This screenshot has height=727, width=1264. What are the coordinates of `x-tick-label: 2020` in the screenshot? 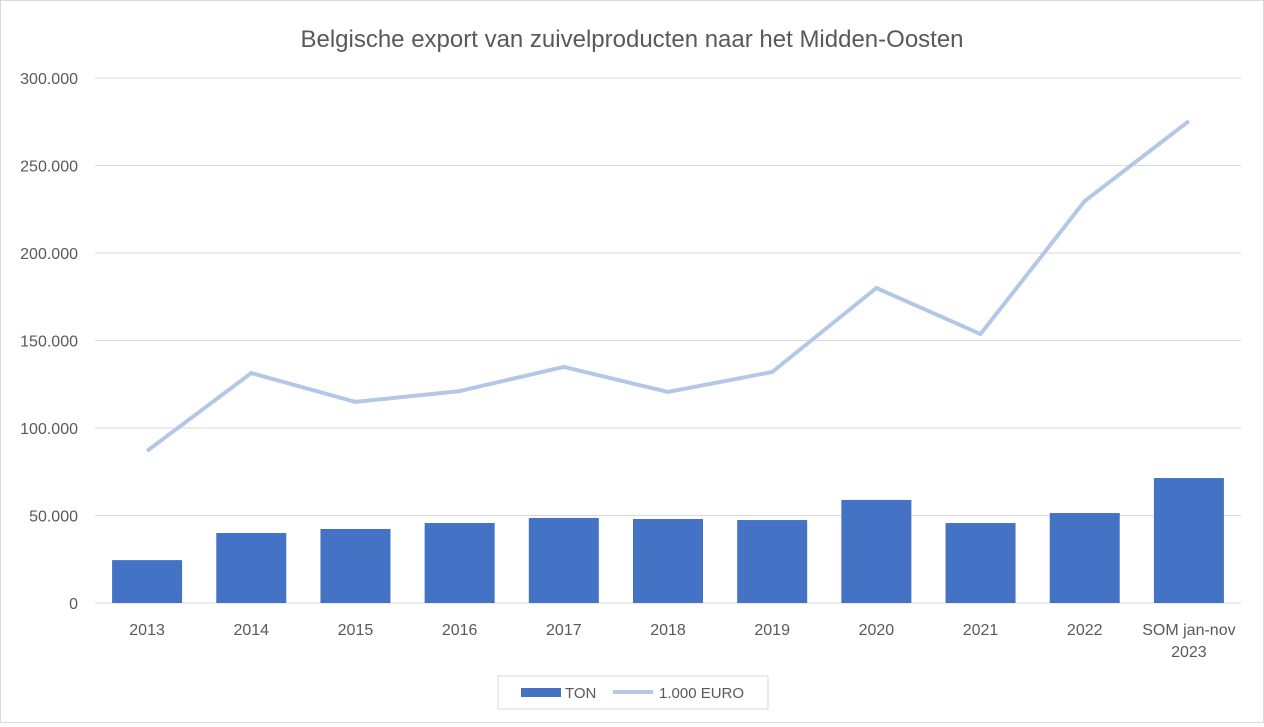 It's located at (877, 630).